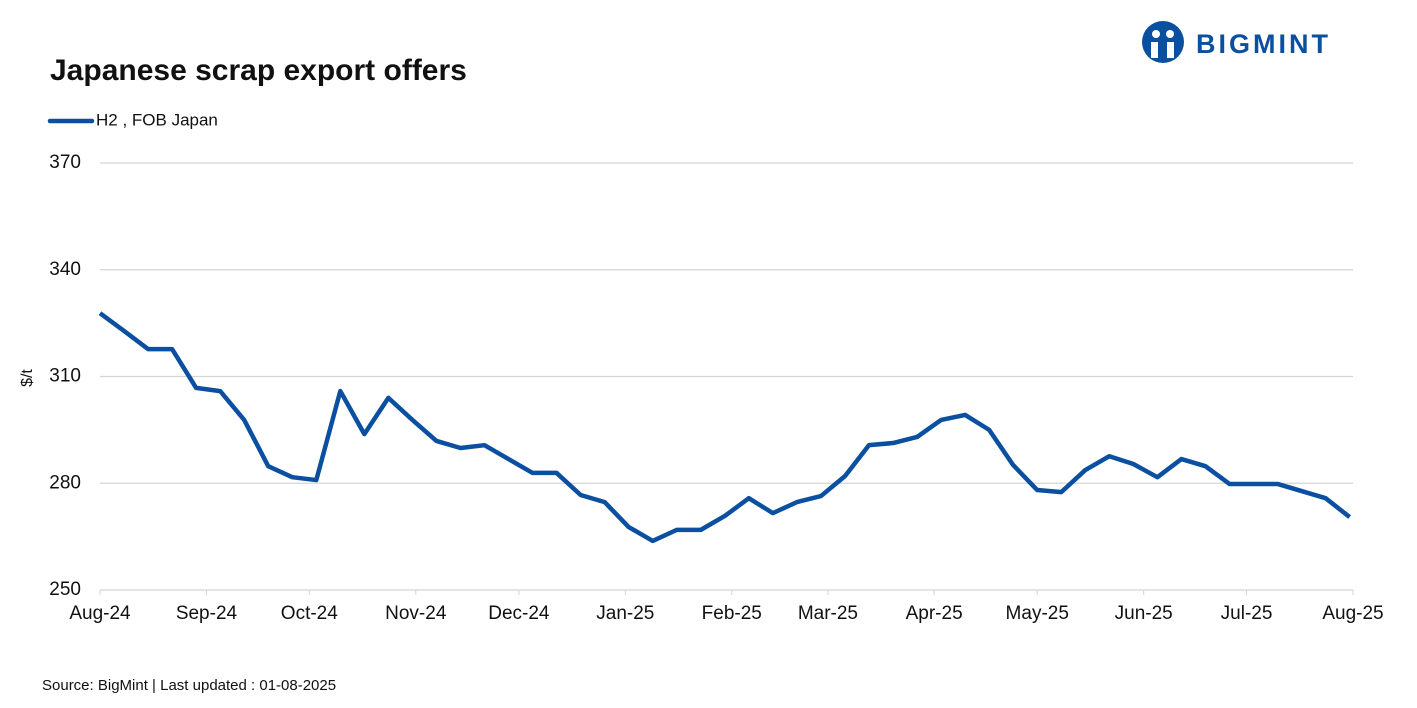 This screenshot has width=1417, height=708. I want to click on y-tick-label: 250, so click(65, 589).